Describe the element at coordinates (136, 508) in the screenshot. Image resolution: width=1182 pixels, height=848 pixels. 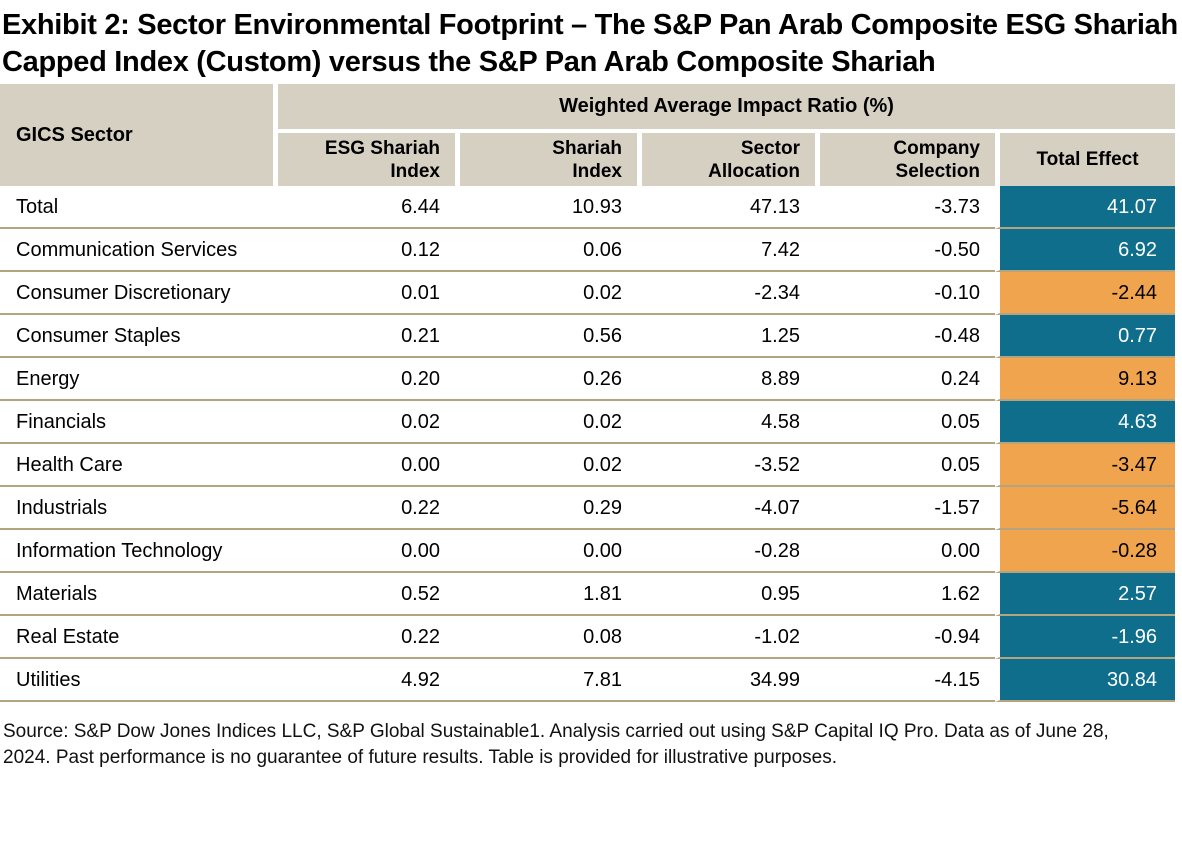
I see `sector-name: Industrials` at that location.